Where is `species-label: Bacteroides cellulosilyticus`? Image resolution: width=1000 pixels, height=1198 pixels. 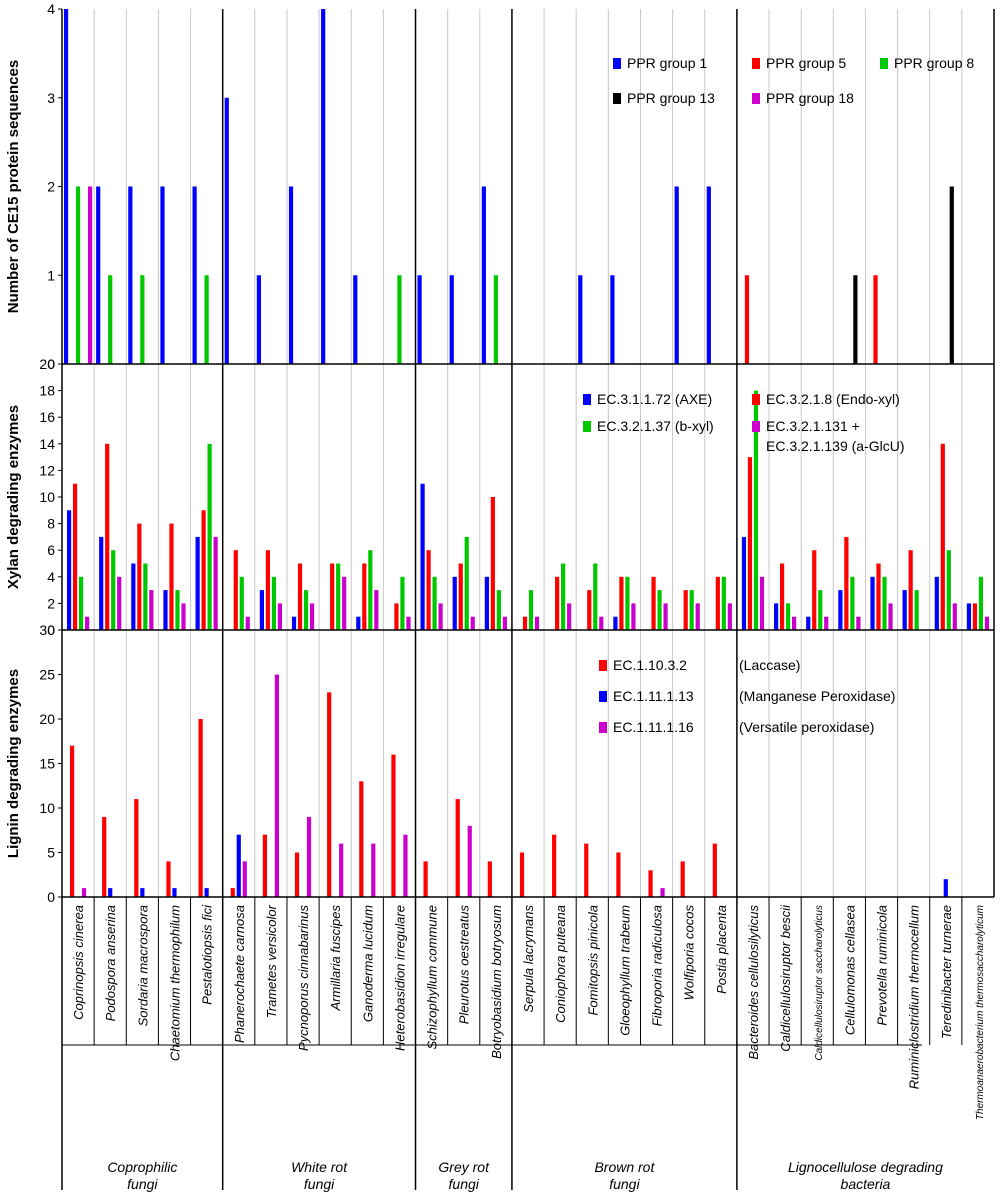 species-label: Bacteroides cellulosilyticus is located at coordinates (753, 982).